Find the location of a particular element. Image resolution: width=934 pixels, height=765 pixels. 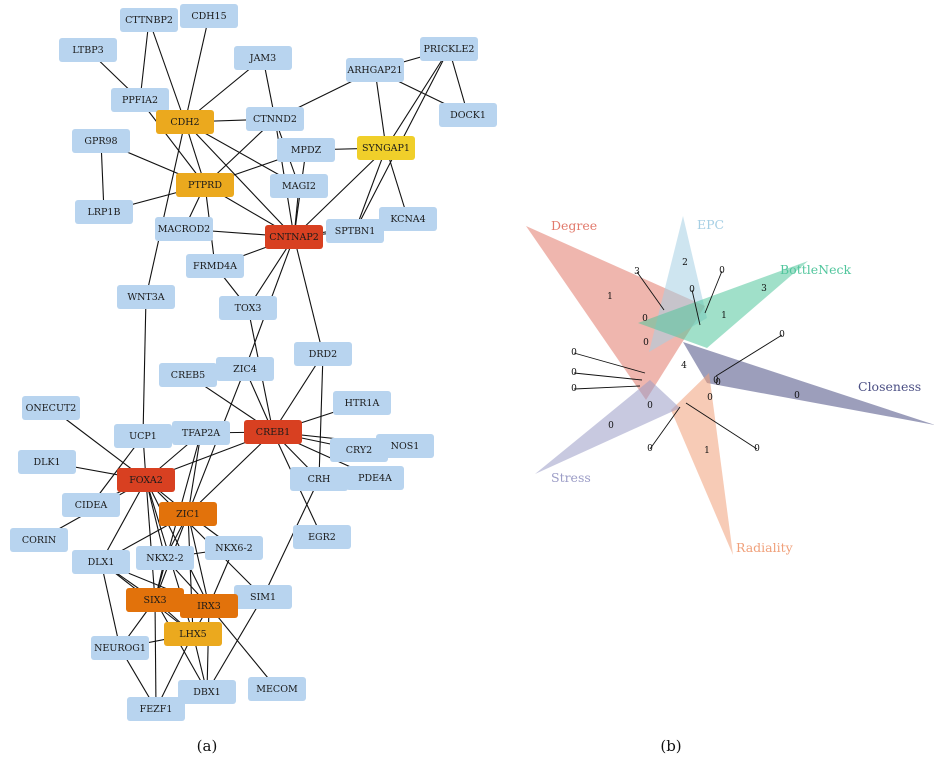

node-sptbn1: SPTBN1 is located at coordinates (355, 231).